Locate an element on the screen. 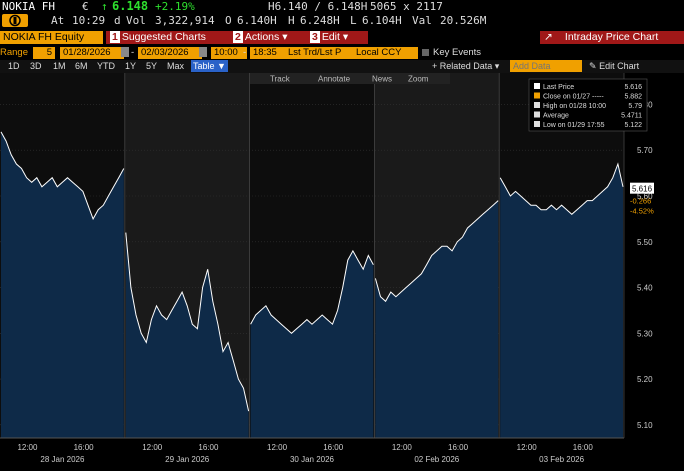 The image size is (684, 471). up-arrow-icon: ↑ is located at coordinates (104, 6).